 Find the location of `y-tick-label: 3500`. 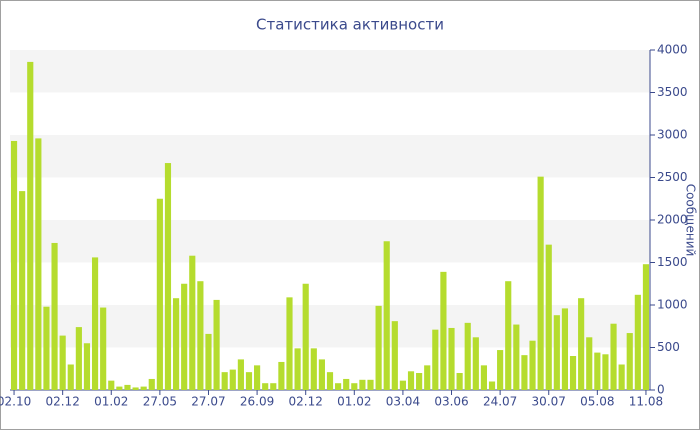

y-tick-label: 3500 is located at coordinates (672, 92).